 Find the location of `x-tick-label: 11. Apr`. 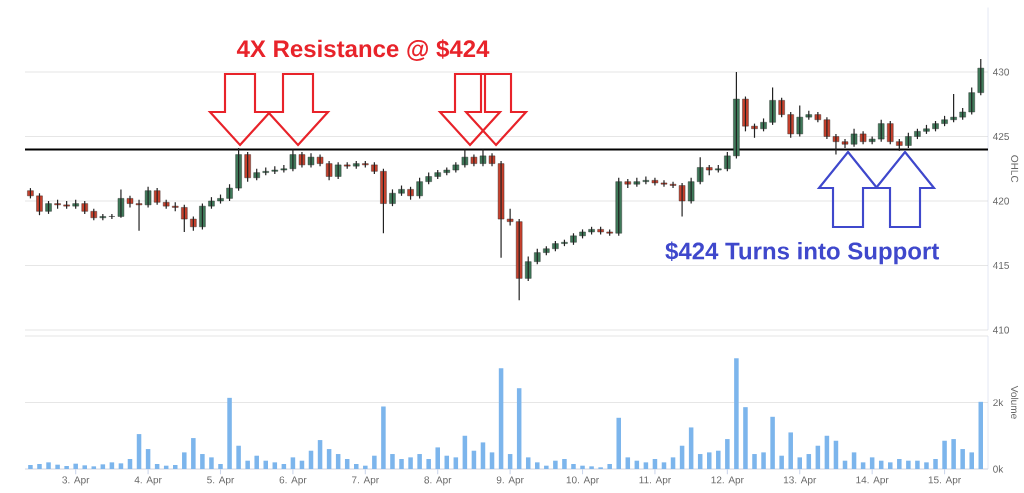

x-tick-label: 11. Apr is located at coordinates (655, 481).